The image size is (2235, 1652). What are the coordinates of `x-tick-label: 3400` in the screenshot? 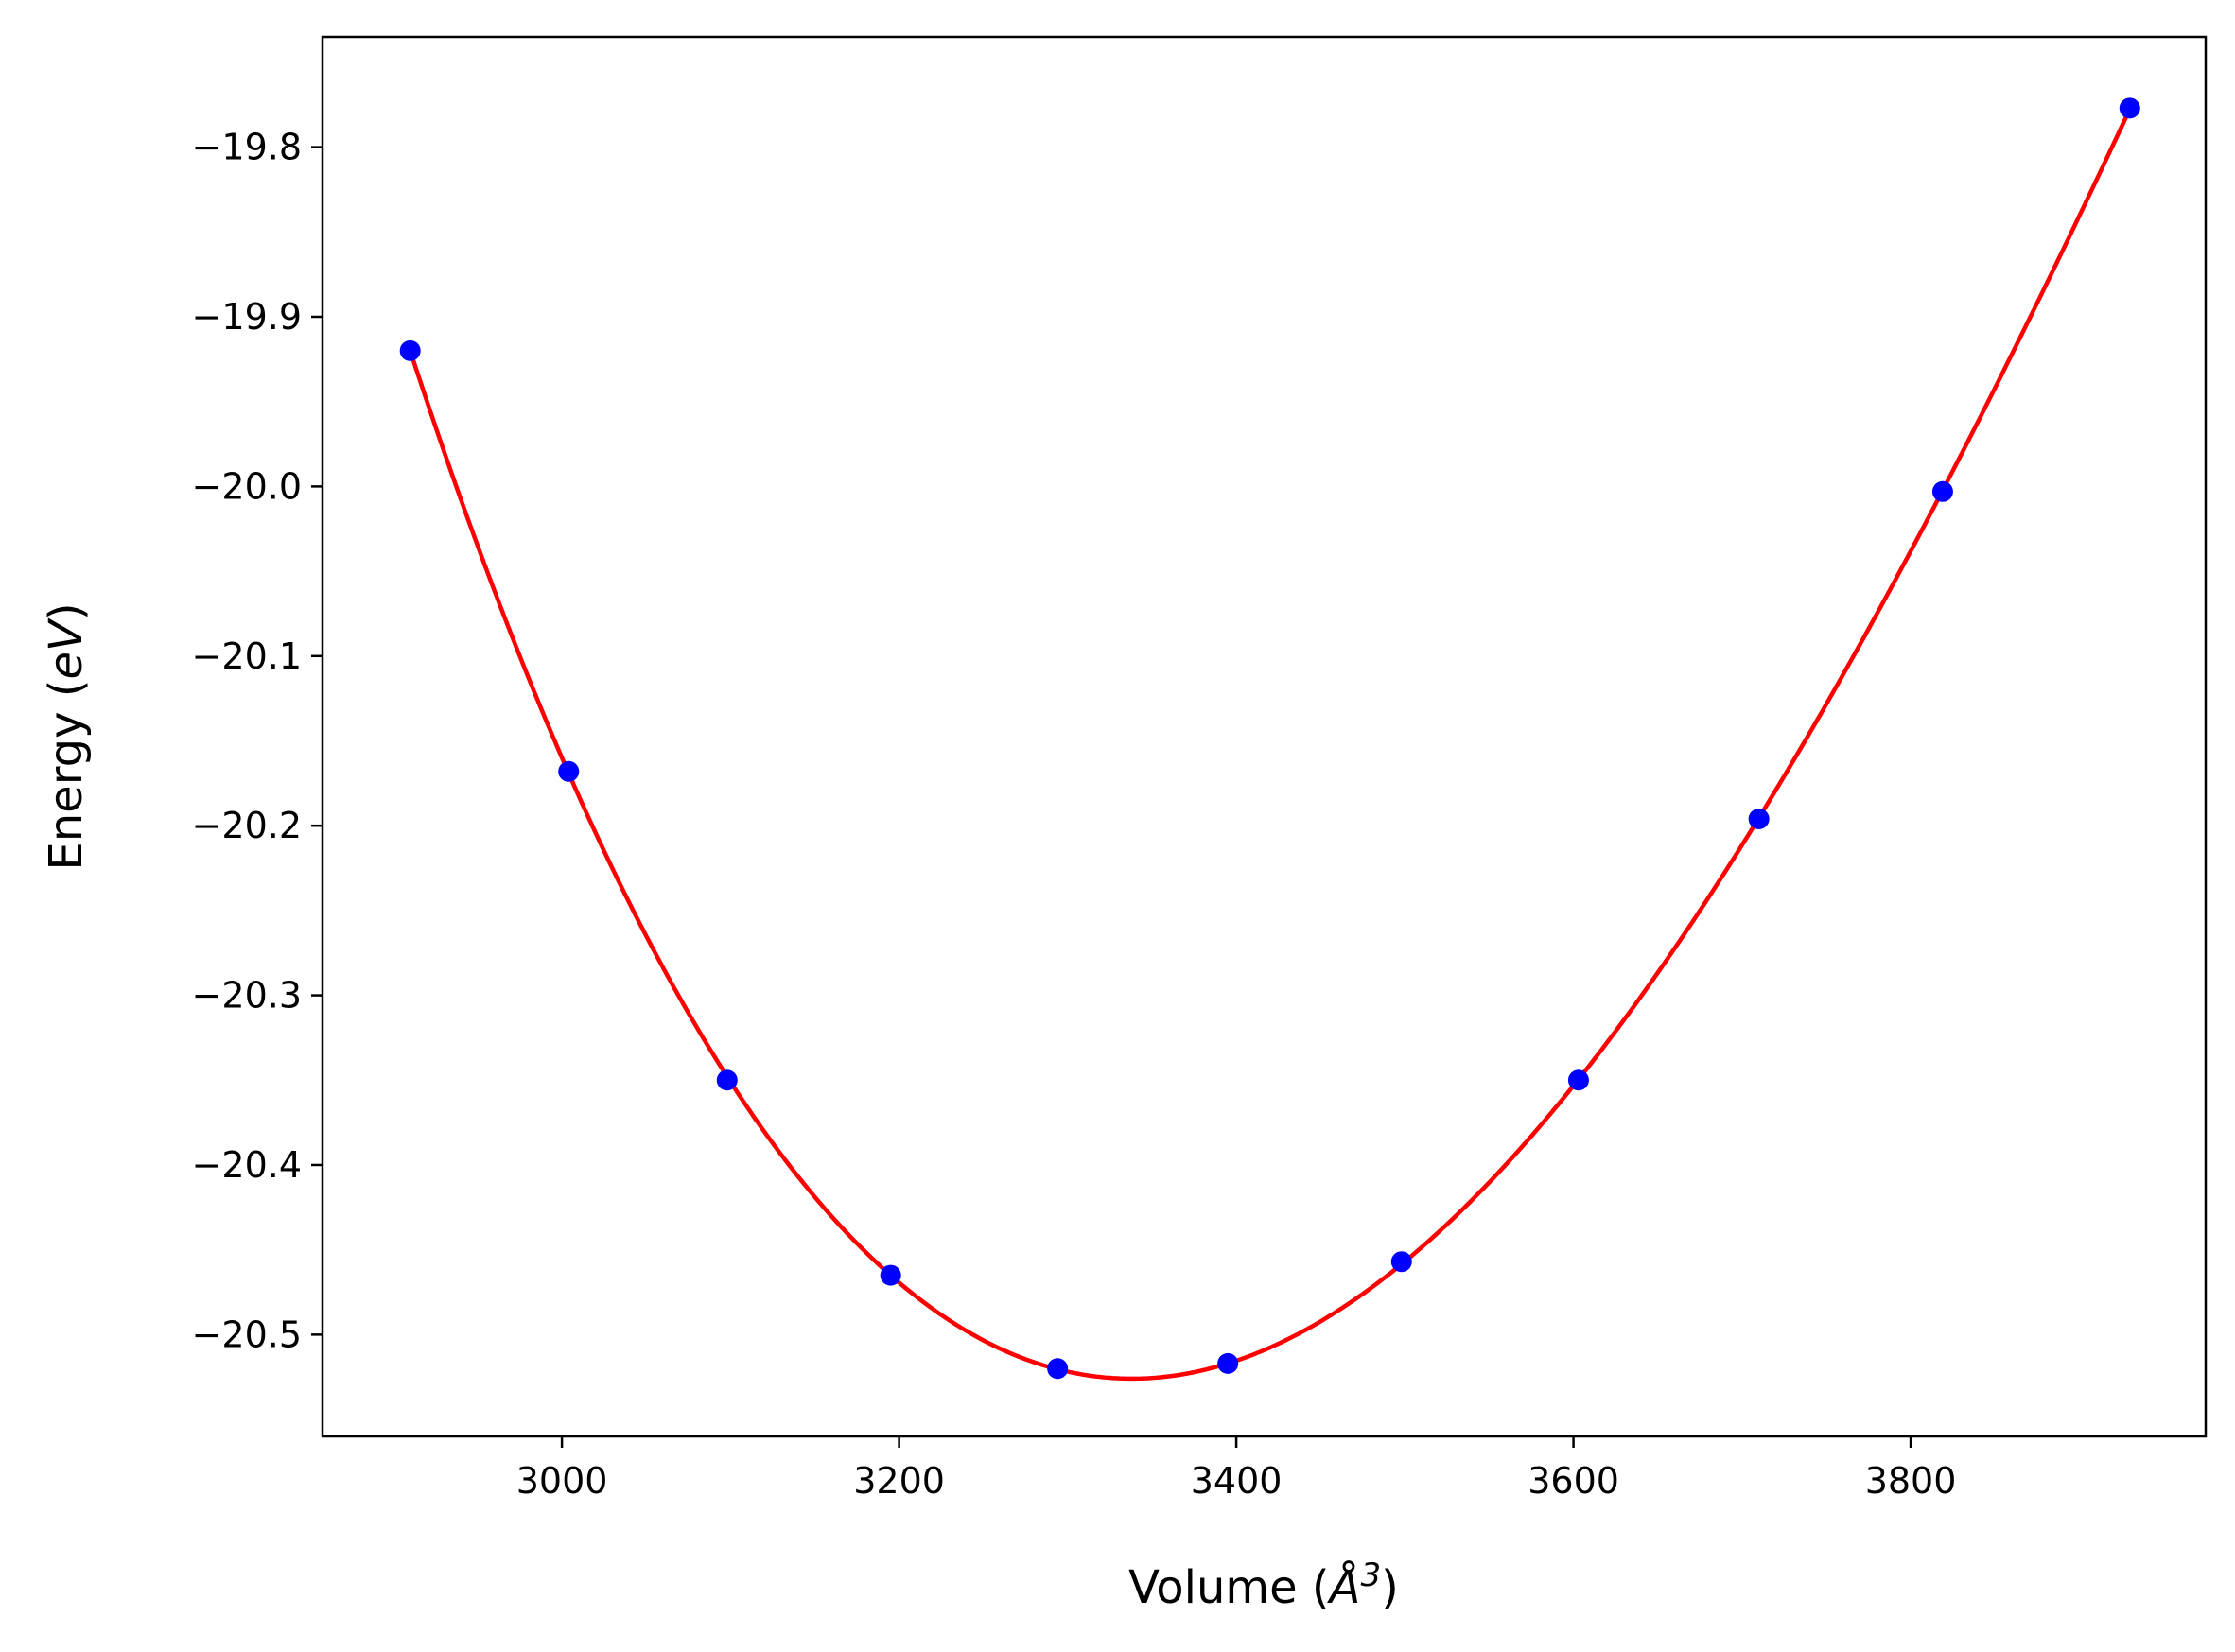 It's located at (1237, 1481).